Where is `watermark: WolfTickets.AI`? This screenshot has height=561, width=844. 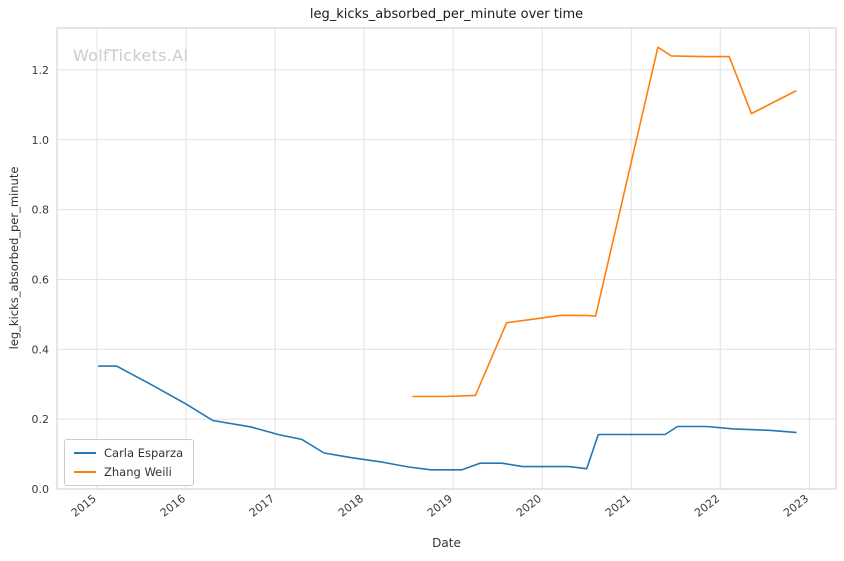
watermark: WolfTickets.AI is located at coordinates (131, 55).